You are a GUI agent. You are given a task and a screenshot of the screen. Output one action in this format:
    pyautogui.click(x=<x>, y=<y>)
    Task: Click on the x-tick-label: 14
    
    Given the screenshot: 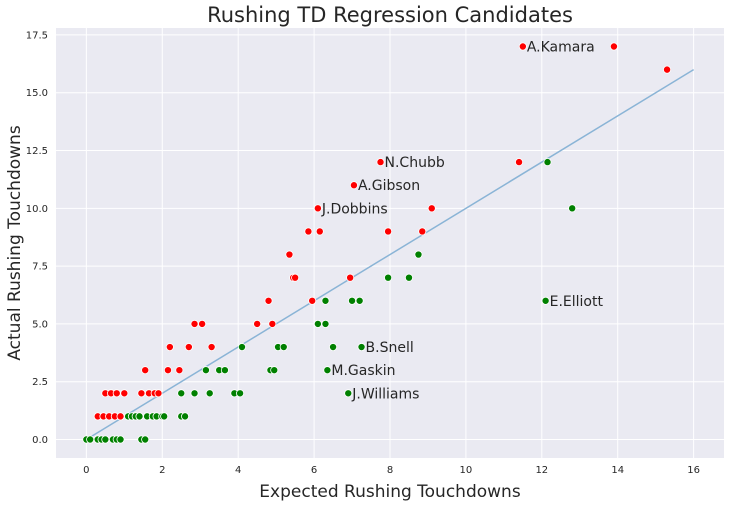 What is the action you would take?
    pyautogui.click(x=617, y=470)
    